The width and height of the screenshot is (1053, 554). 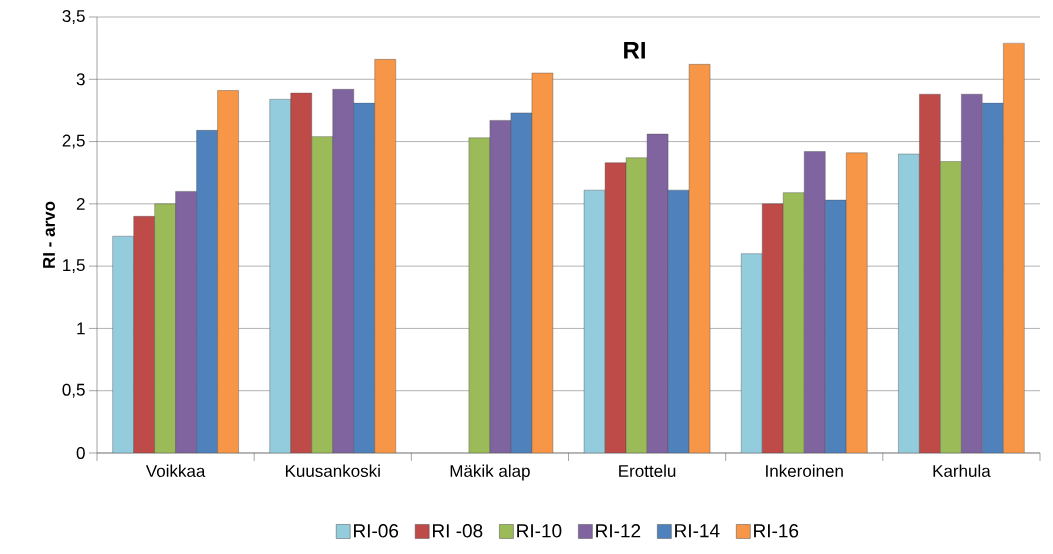 I want to click on legend-label: RI-12, so click(x=618, y=531).